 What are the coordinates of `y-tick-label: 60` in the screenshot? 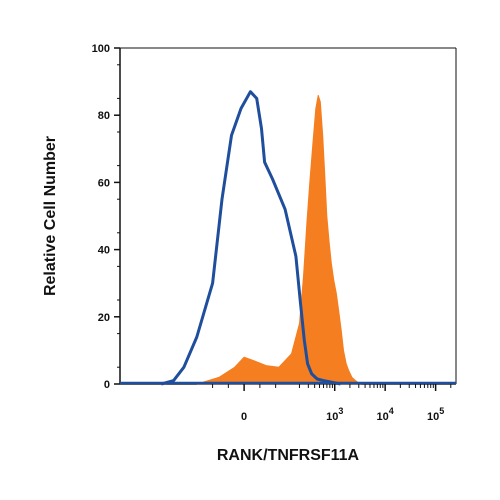 It's located at (104, 183).